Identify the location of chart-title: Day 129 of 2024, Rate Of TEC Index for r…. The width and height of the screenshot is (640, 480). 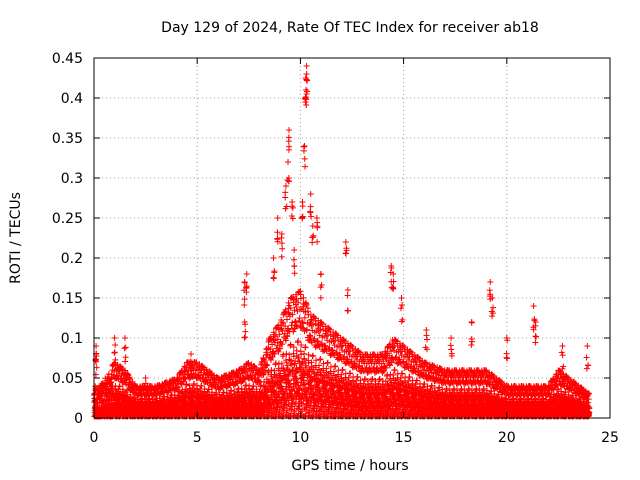
(350, 28).